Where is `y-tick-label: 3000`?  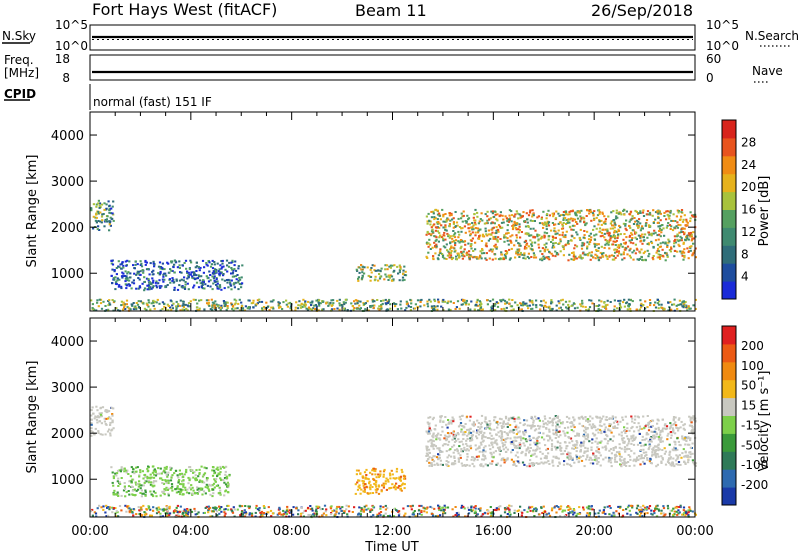
y-tick-label: 3000 is located at coordinates (67, 182).